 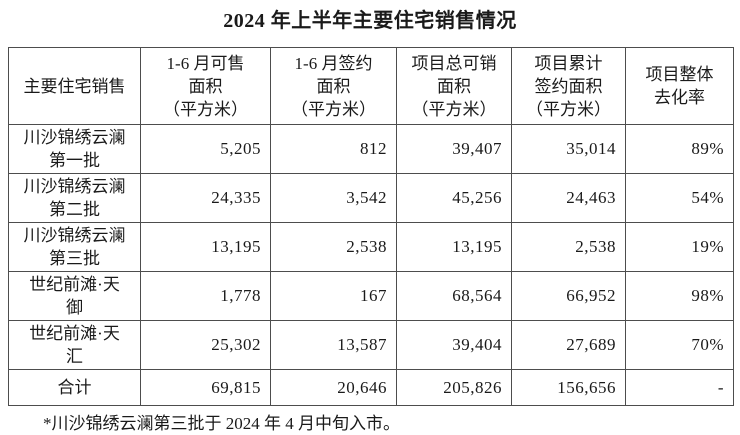 What do you see at coordinates (205, 149) in the screenshot?
I see `available-area-cell: 5,205` at bounding box center [205, 149].